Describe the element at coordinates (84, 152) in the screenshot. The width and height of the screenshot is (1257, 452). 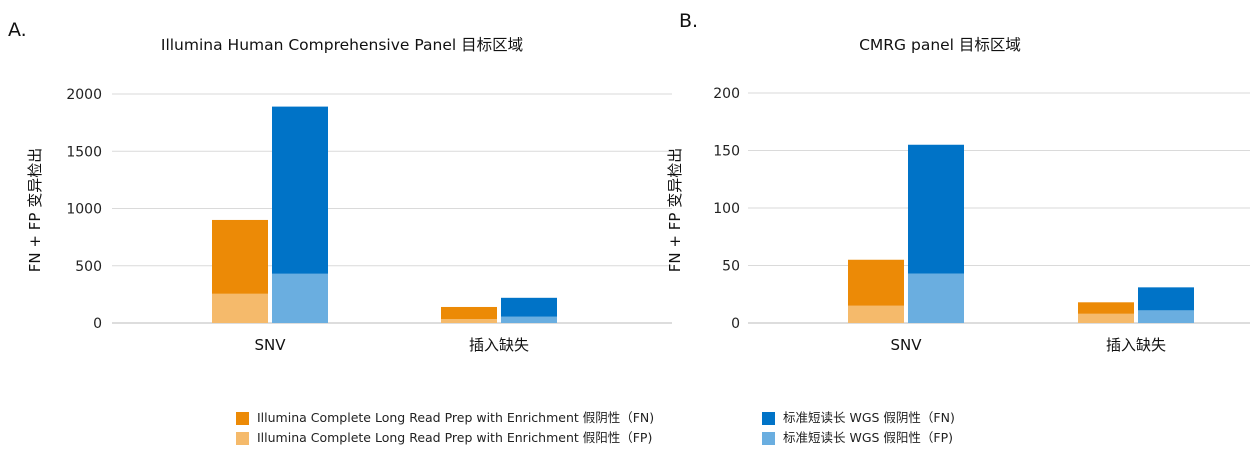
I see `chart-a-ytick-label: 1500` at that location.